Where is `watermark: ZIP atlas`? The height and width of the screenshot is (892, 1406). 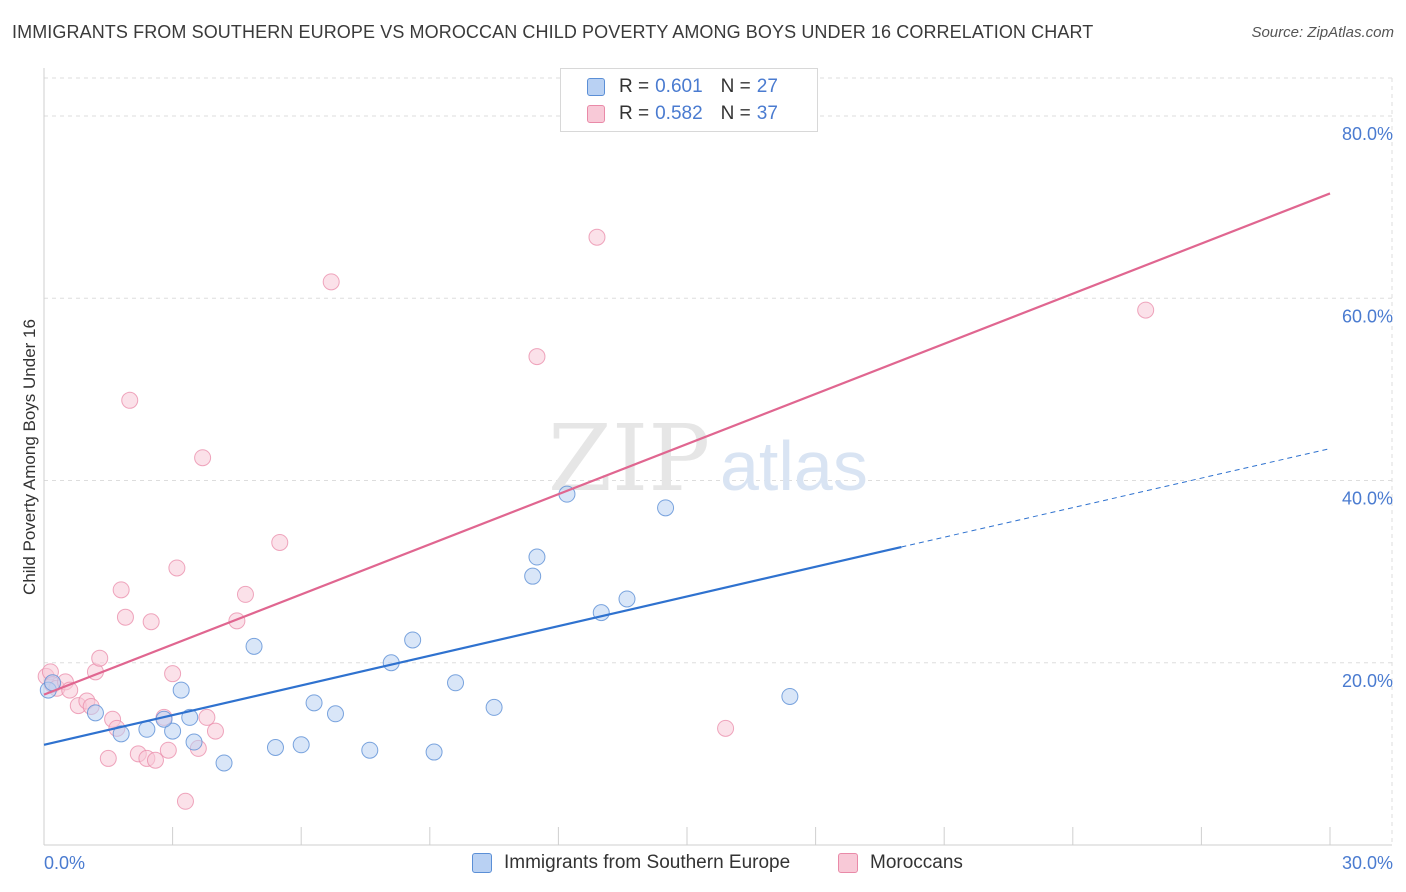
watermark: ZIP atlas is located at coordinates (708, 458).